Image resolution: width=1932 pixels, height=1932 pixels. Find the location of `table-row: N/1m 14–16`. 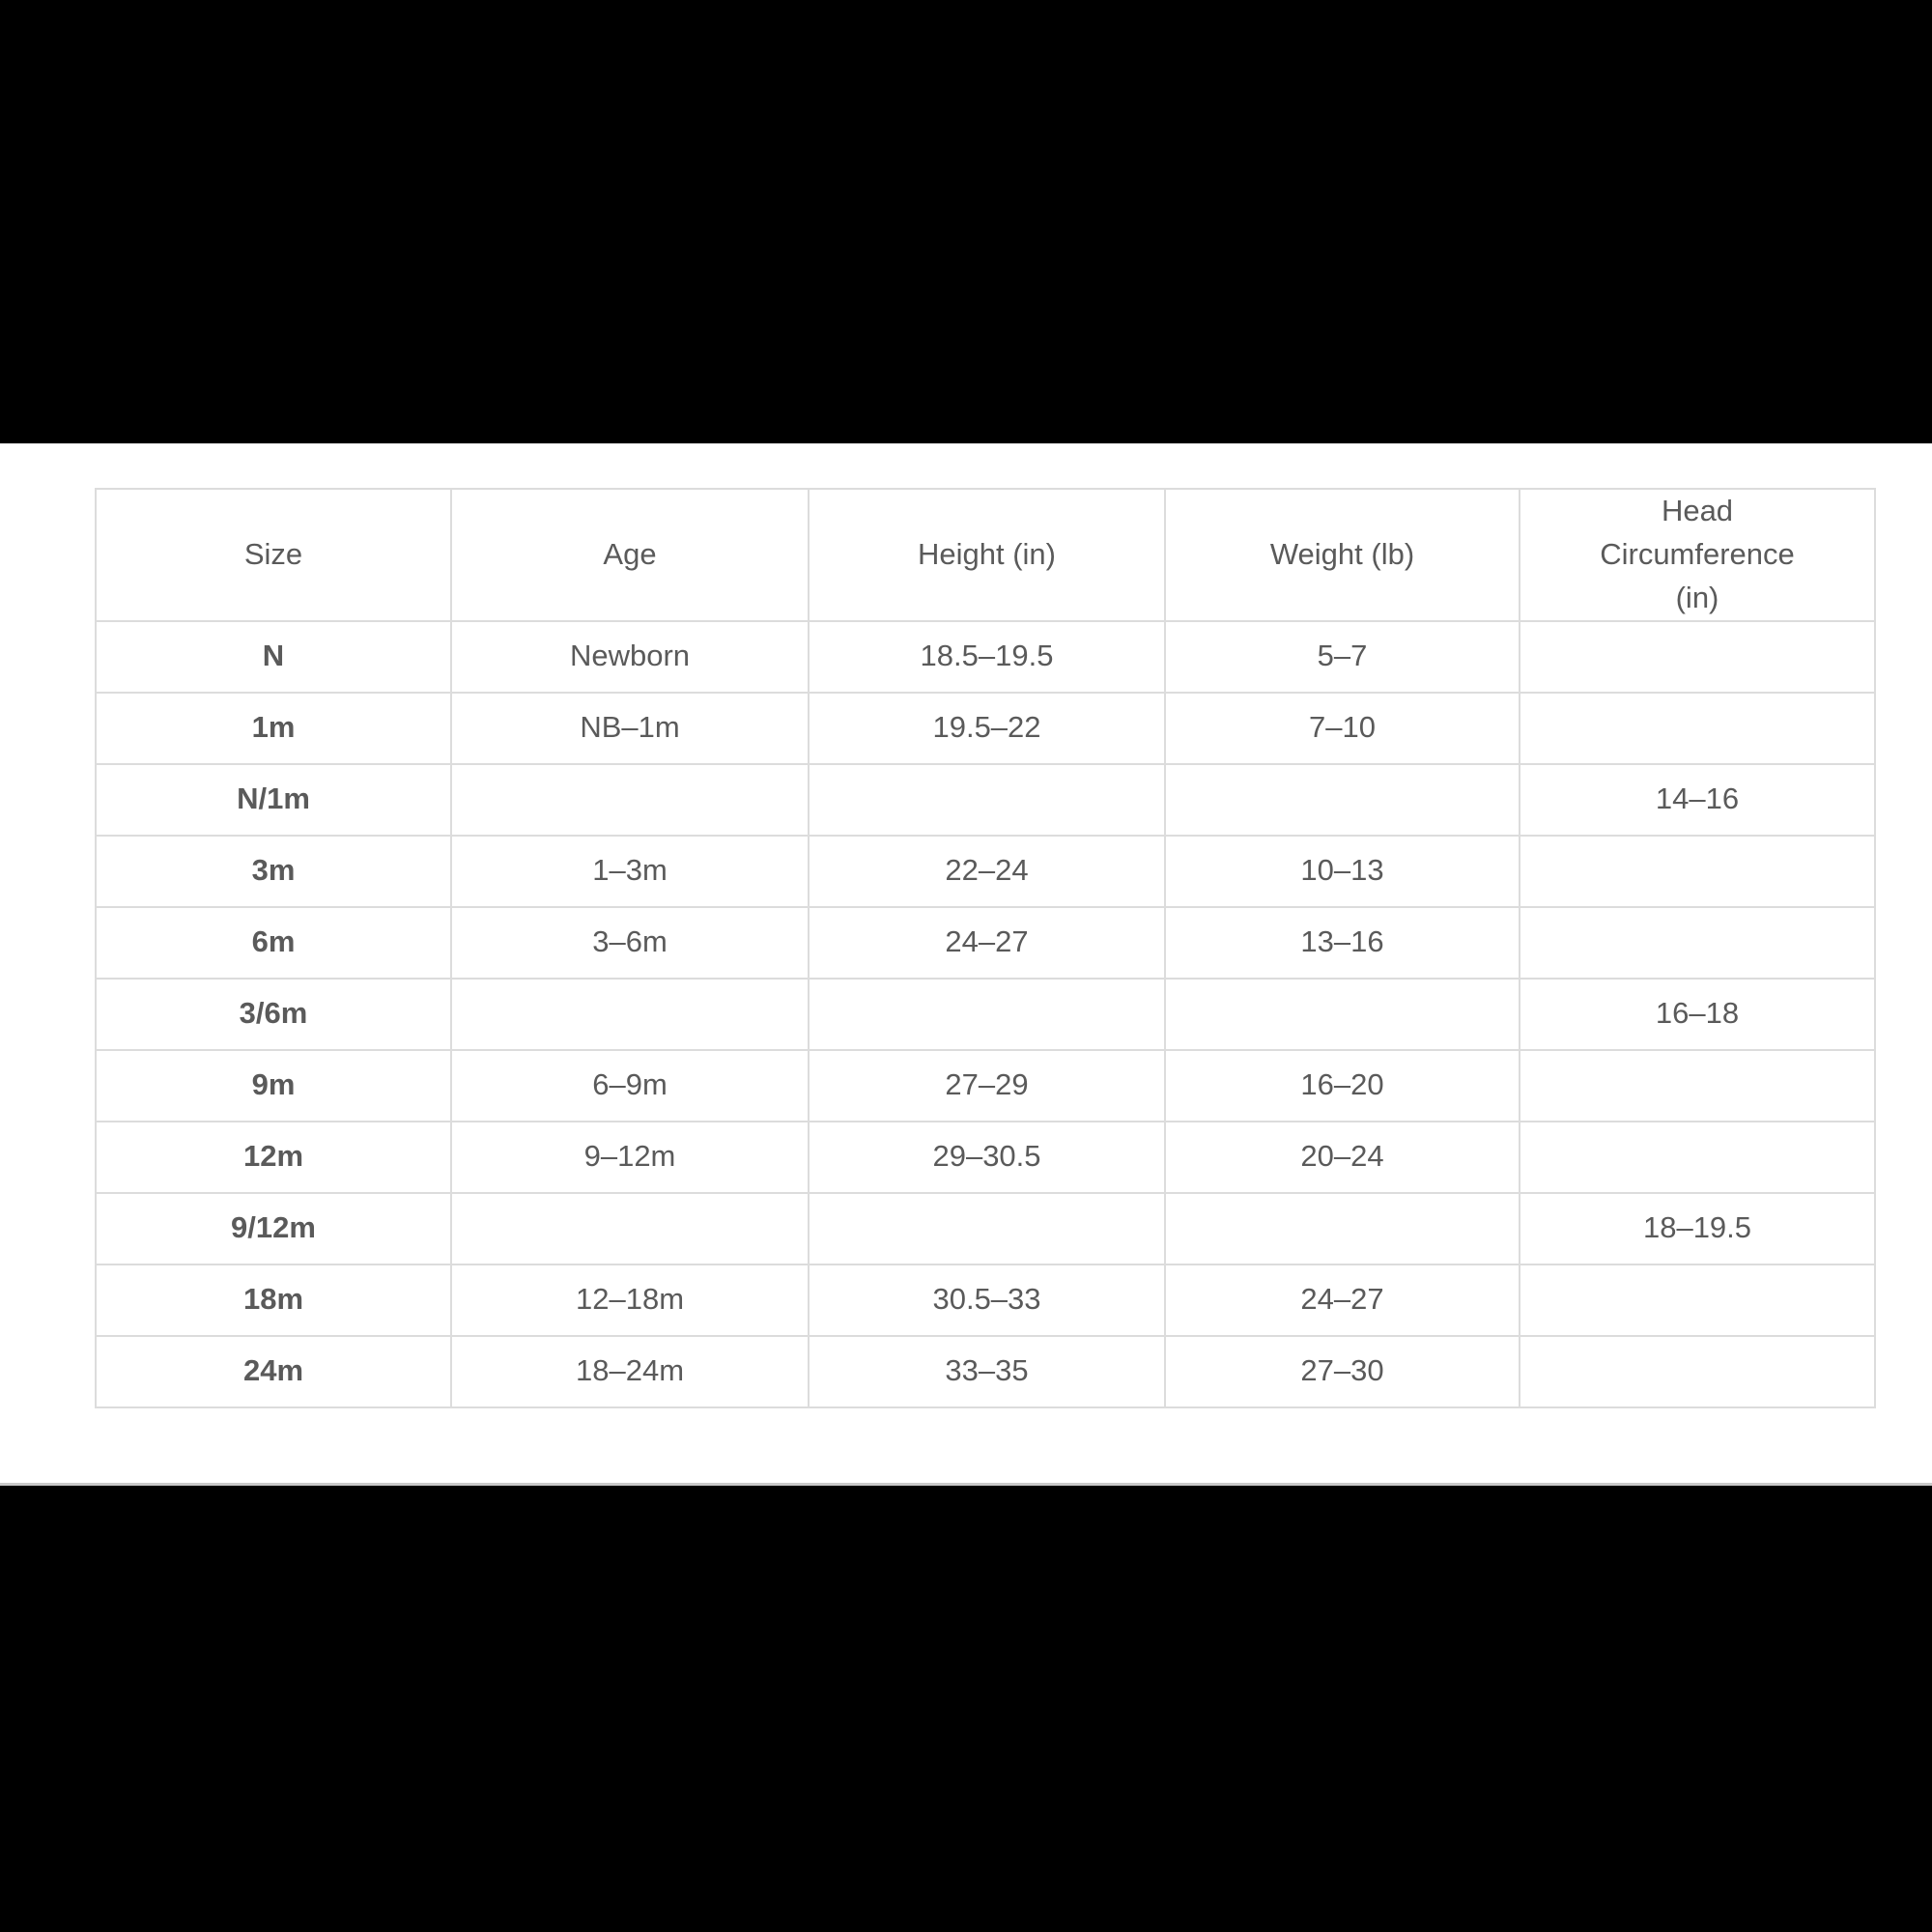

table-row: N/1m 14–16 is located at coordinates (985, 799).